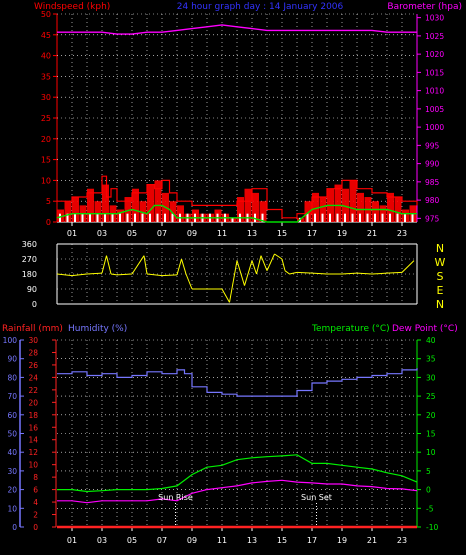  What do you see at coordinates (46, 118) in the screenshot?
I see `wind-tick-label: 25` at bounding box center [46, 118].